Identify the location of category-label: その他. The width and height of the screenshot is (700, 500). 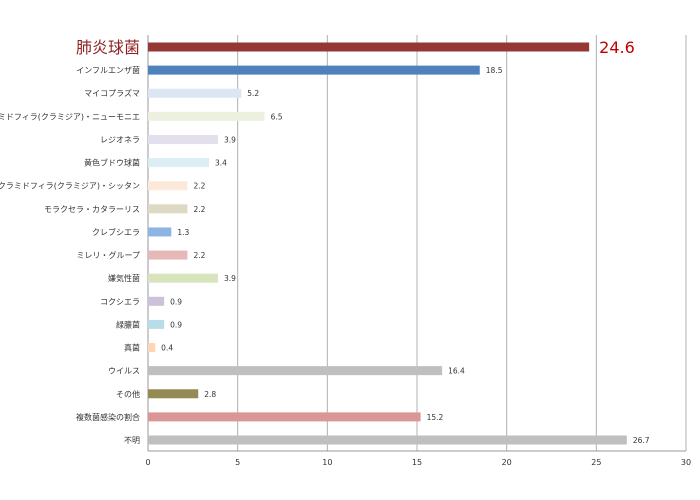
(128, 394).